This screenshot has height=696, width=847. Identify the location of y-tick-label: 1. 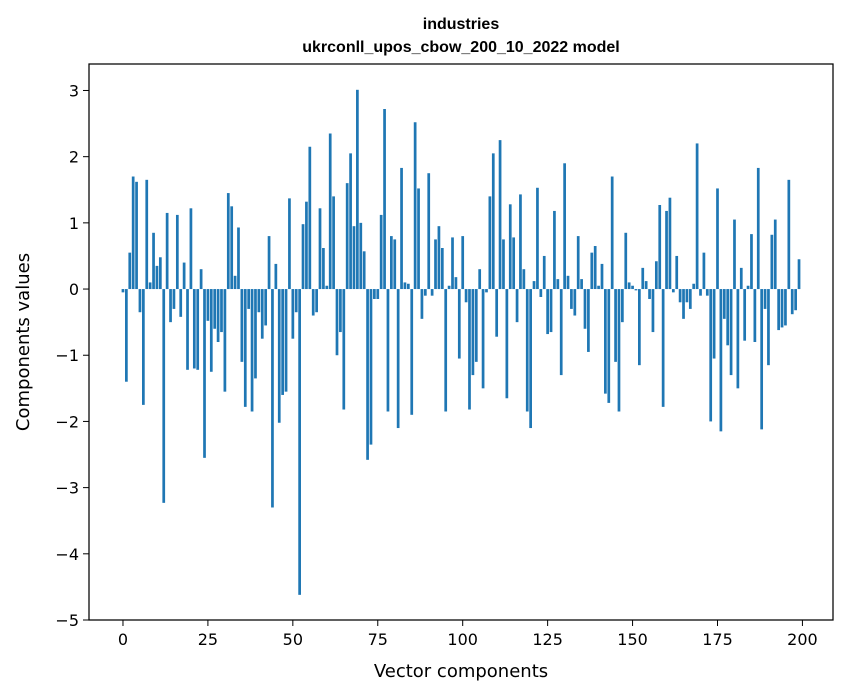
(74, 223).